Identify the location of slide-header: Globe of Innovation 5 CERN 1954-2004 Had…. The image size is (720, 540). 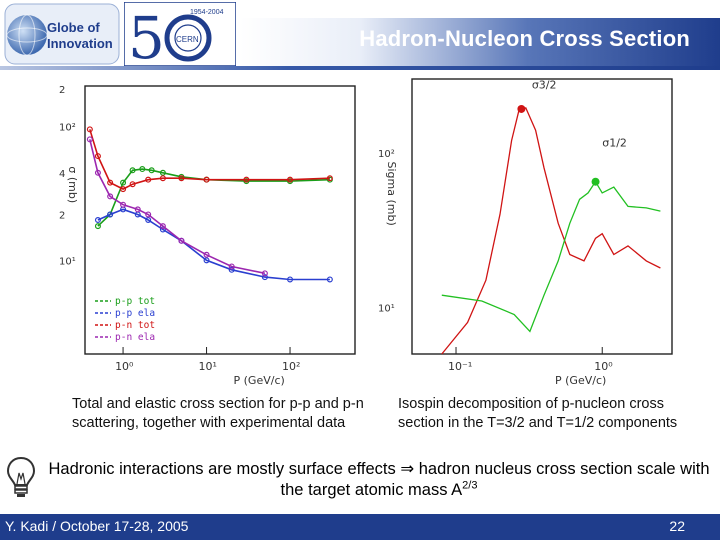
(360, 35).